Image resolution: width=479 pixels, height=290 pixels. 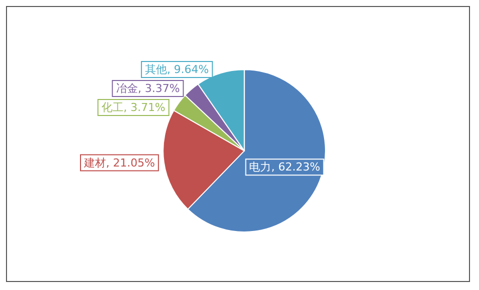 I want to click on slice-label: 建材, 21.05%, so click(x=119, y=163).